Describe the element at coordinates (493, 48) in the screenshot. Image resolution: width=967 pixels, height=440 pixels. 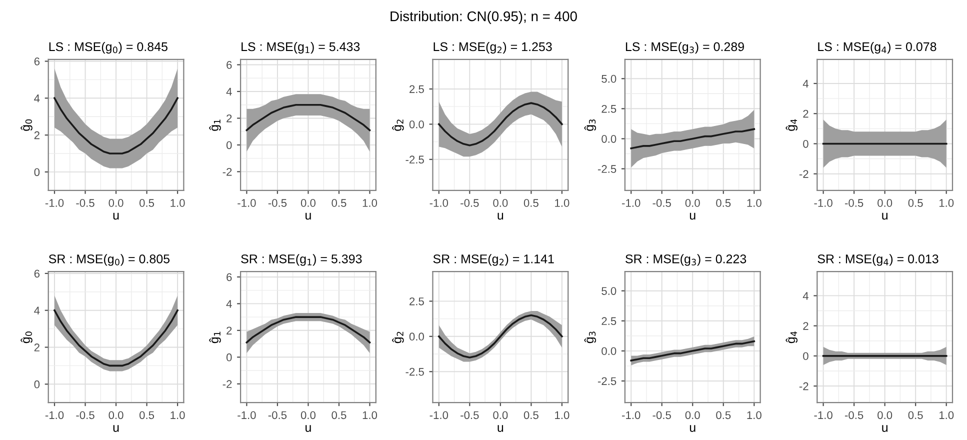
I see `chart-title: LS : MSE(g$_{2}$) = 1.253` at that location.